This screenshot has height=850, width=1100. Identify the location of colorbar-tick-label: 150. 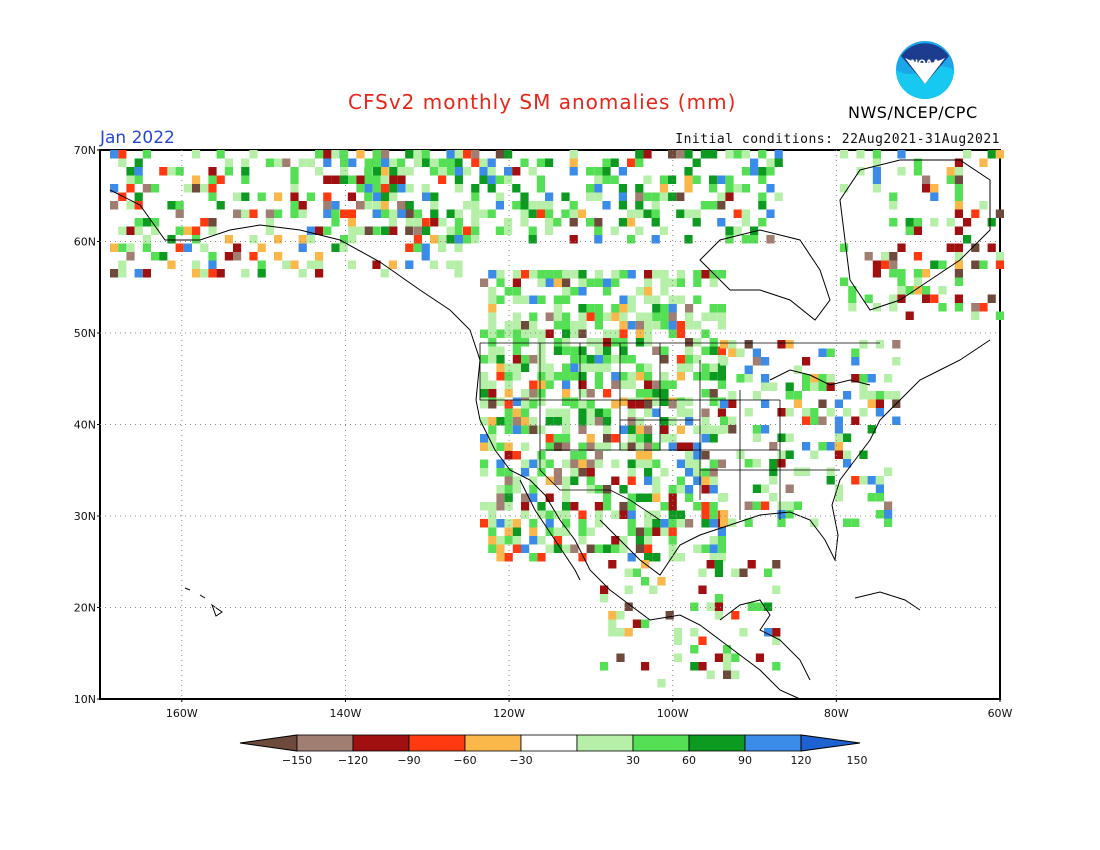
(857, 760).